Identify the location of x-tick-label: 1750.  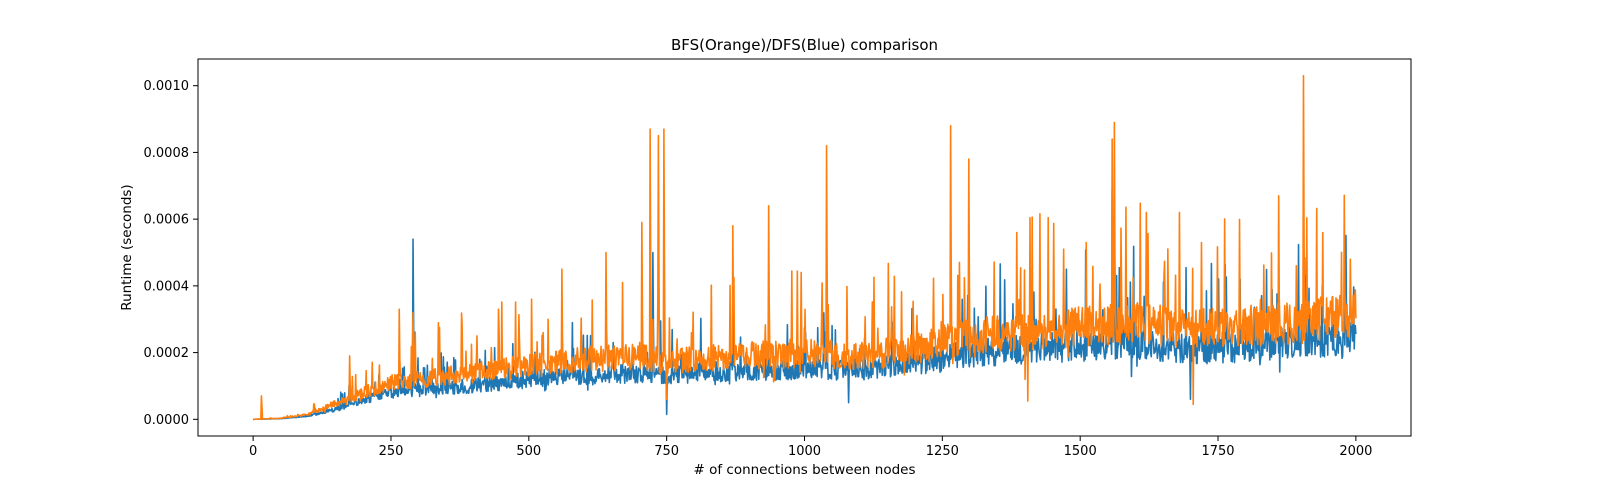
(1217, 451).